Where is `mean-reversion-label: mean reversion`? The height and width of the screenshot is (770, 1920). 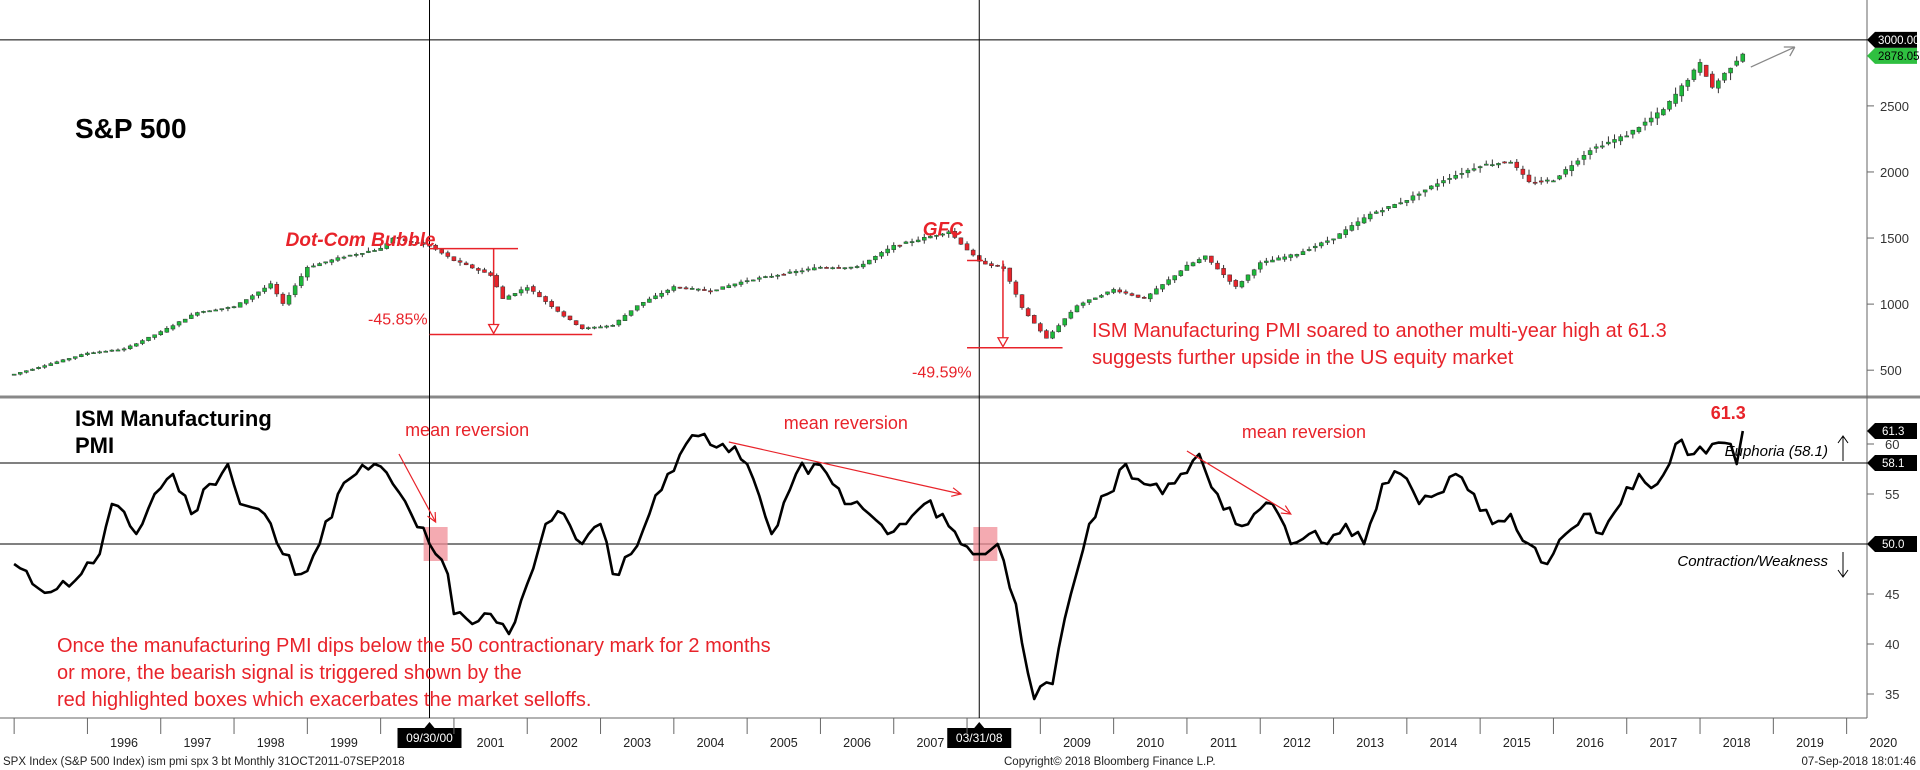
mean-reversion-label: mean reversion is located at coordinates (467, 430).